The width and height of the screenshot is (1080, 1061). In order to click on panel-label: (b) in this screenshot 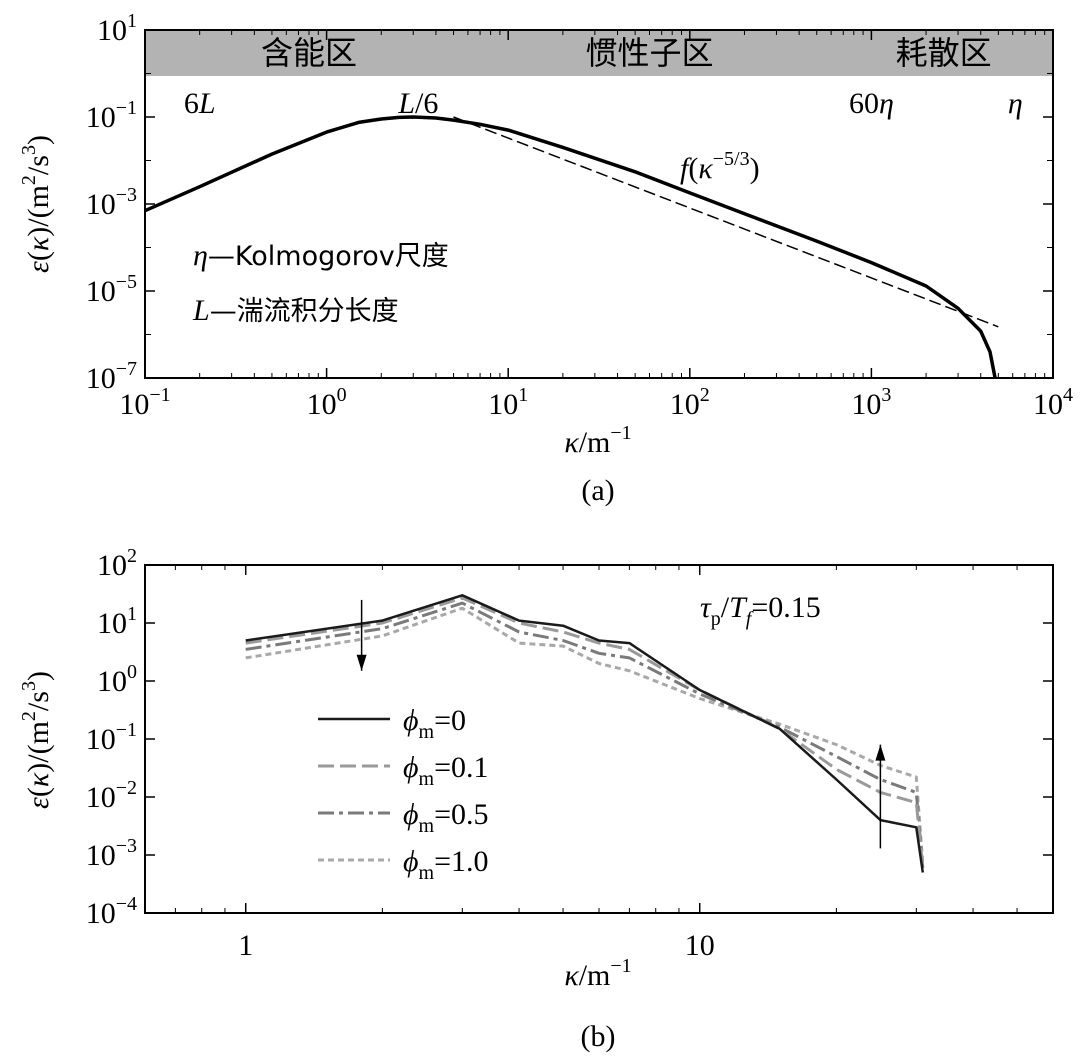, I will do `click(598, 1036)`.